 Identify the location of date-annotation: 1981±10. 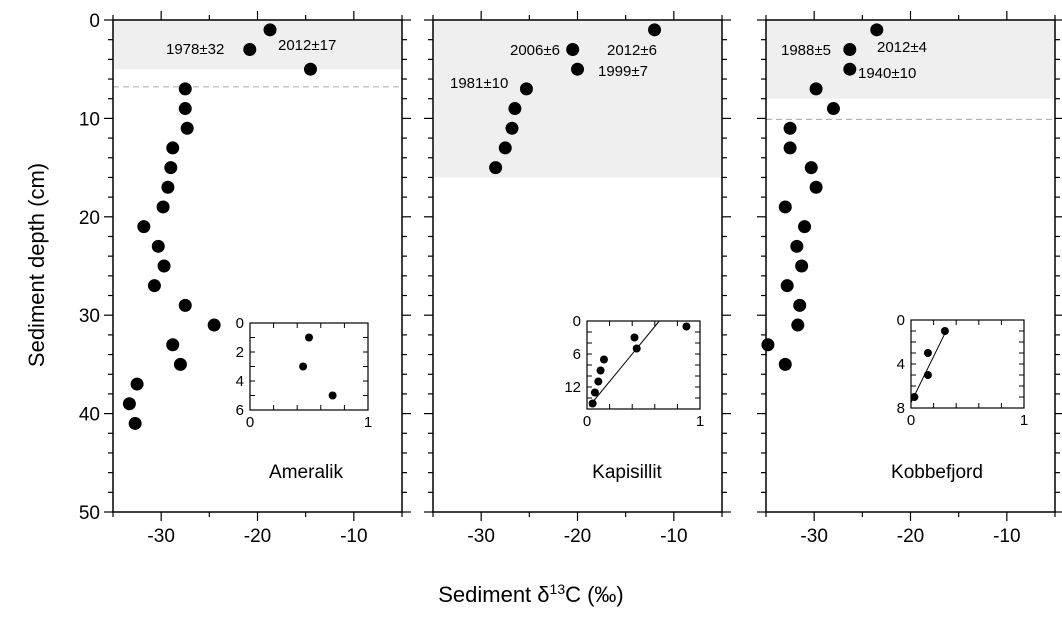
(479, 83).